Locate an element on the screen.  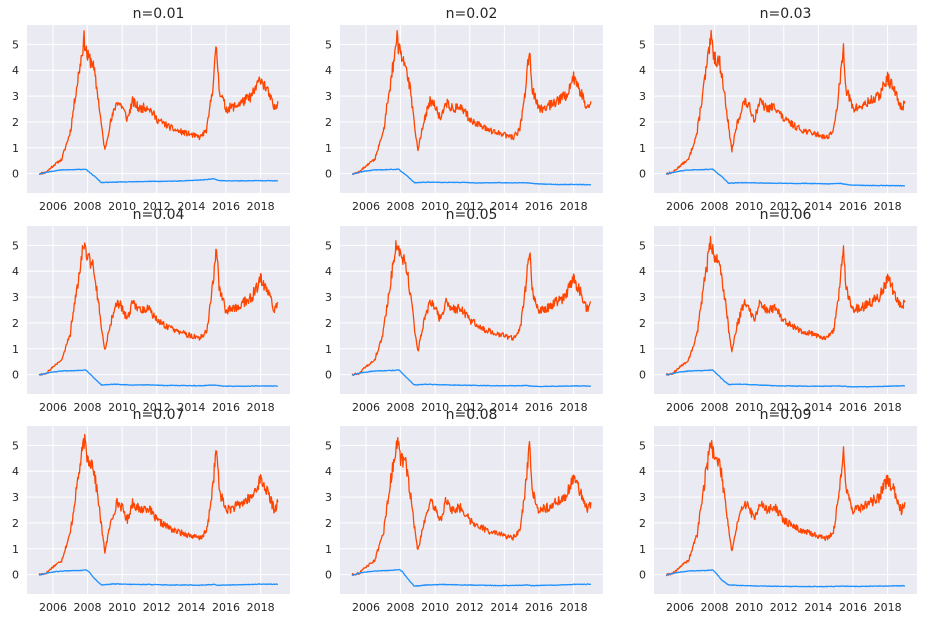
subplot-title: n=0.08 is located at coordinates (472, 415).